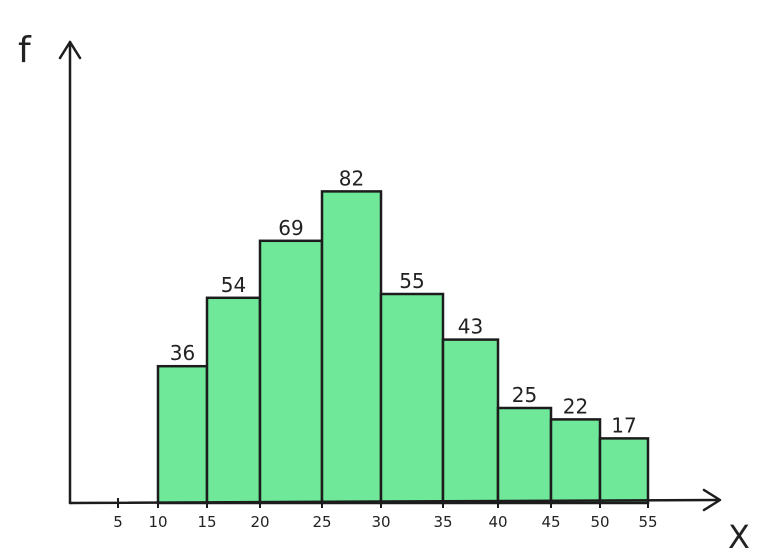 This screenshot has width=768, height=560. Describe the element at coordinates (351, 178) in the screenshot. I see `data-label-25-30: 82` at that location.